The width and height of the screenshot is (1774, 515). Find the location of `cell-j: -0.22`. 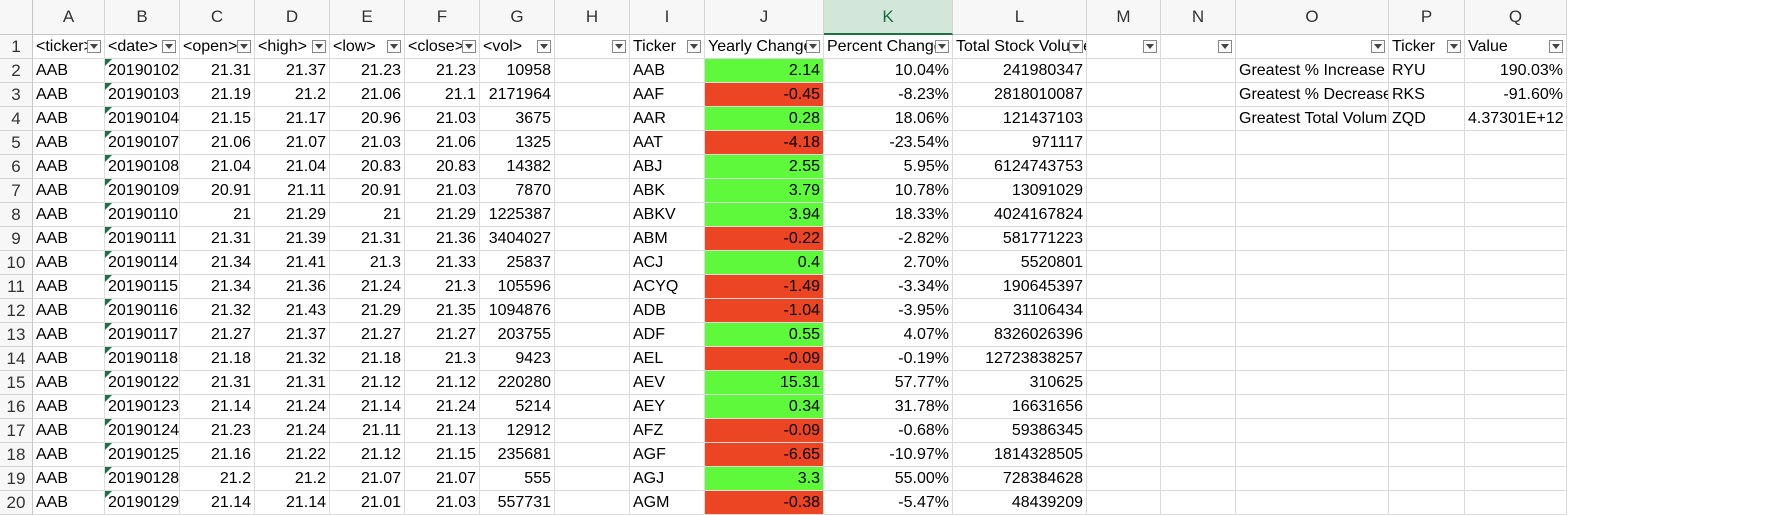

cell-j: -0.22 is located at coordinates (764, 239).